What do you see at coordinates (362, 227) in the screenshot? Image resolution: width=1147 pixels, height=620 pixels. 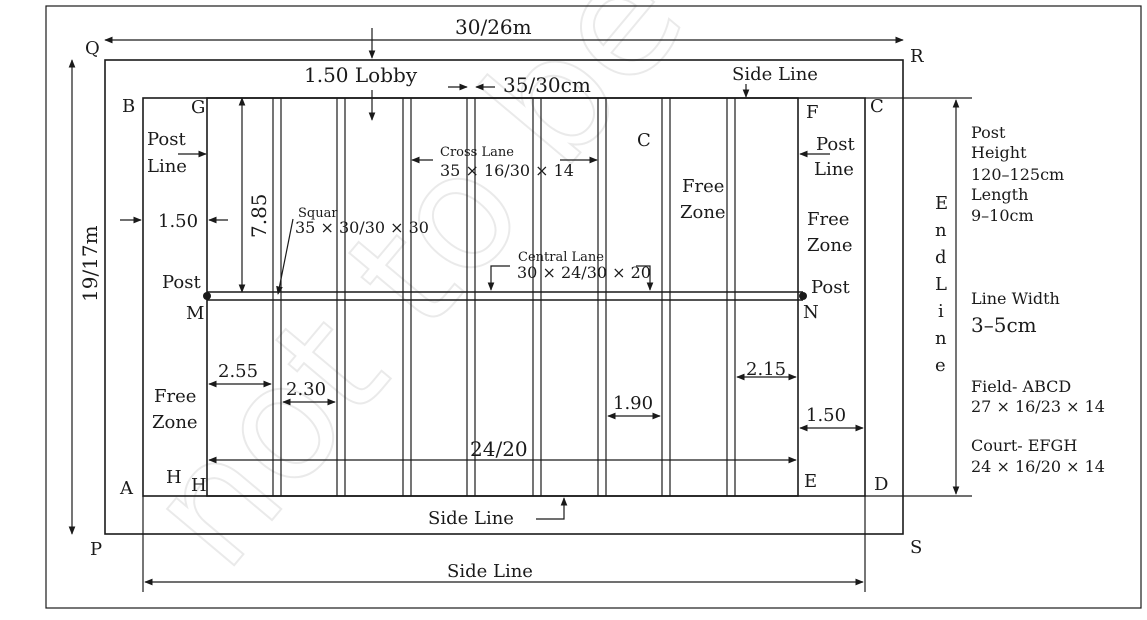 I see `square-label-2: 35 × 30/30 × 30` at bounding box center [362, 227].